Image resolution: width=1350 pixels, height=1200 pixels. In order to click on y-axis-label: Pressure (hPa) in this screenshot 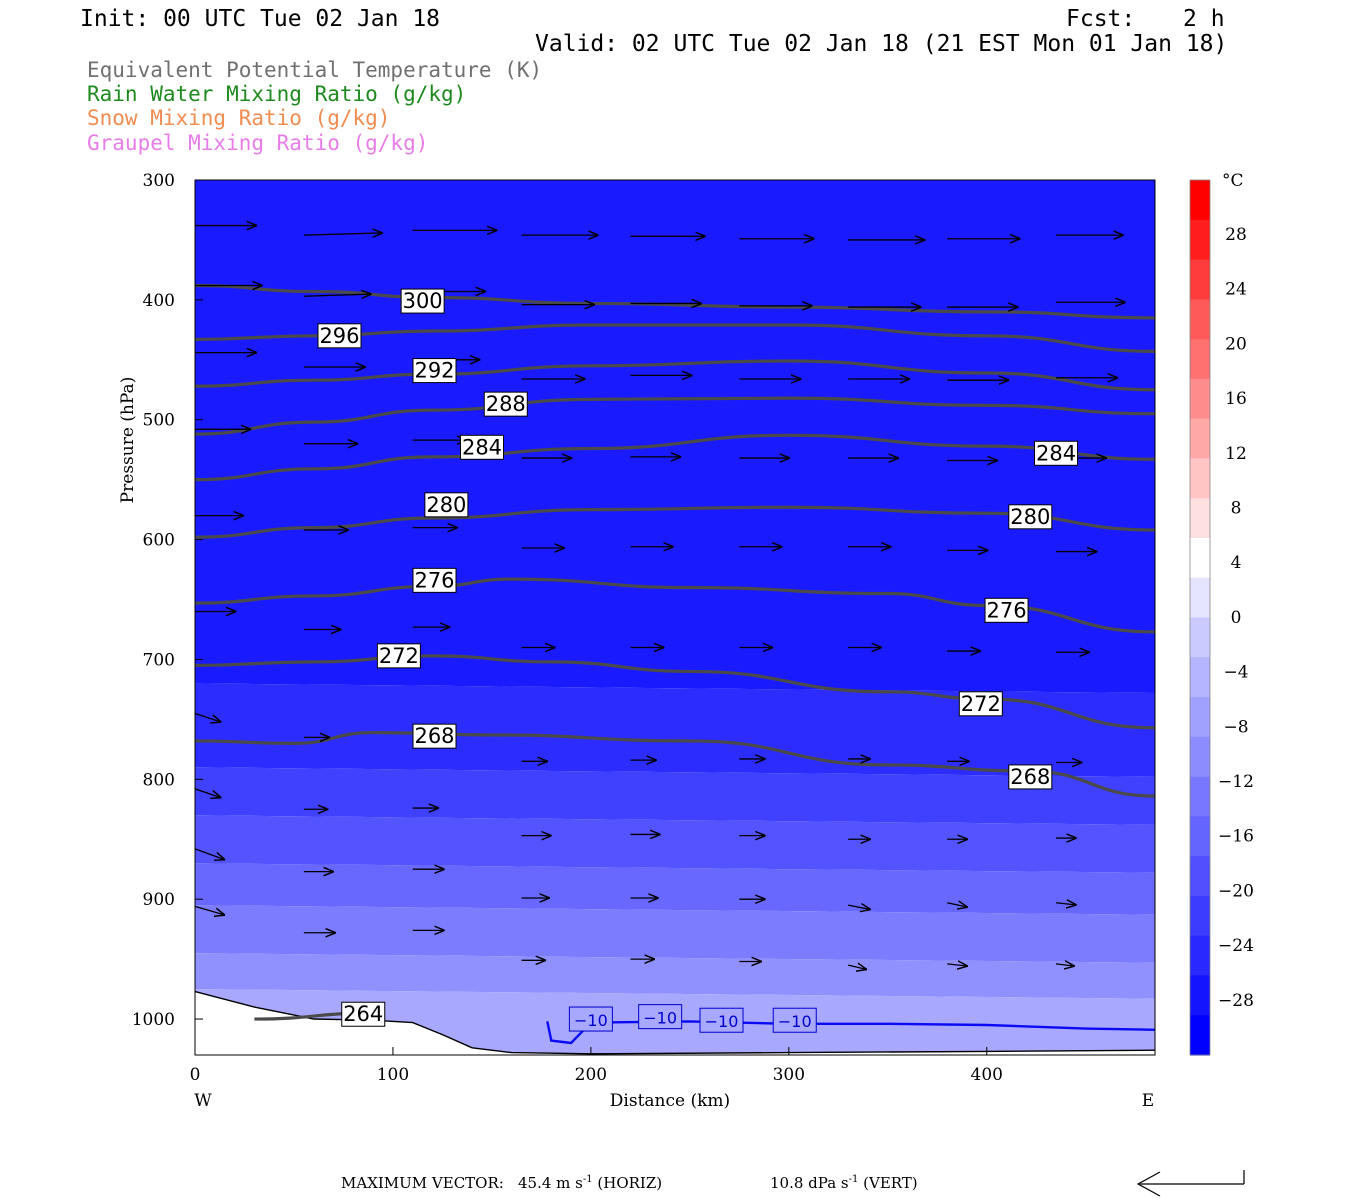, I will do `click(128, 440)`.